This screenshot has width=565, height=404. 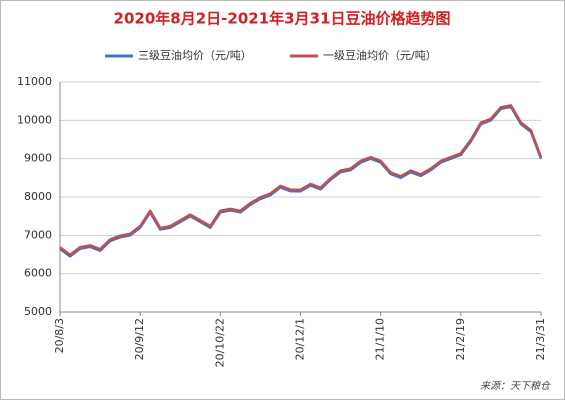 What do you see at coordinates (380, 55) in the screenshot?
I see `legend-label: 一级豆油均价（元/吨）` at bounding box center [380, 55].